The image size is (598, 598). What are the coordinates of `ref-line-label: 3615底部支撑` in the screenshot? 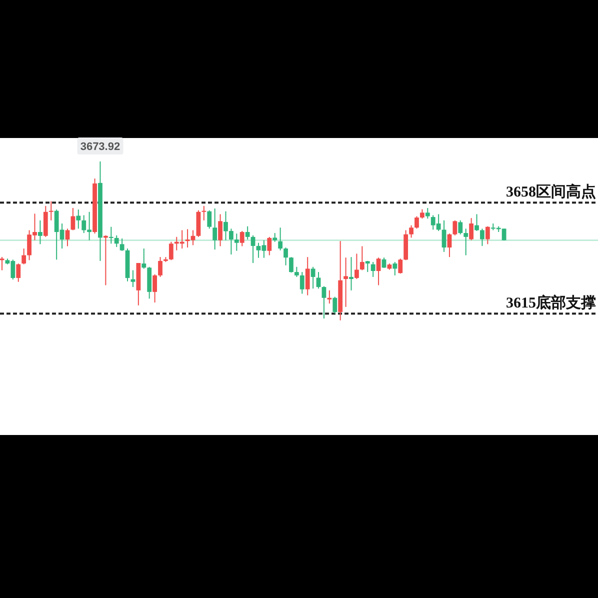 It's located at (551, 303).